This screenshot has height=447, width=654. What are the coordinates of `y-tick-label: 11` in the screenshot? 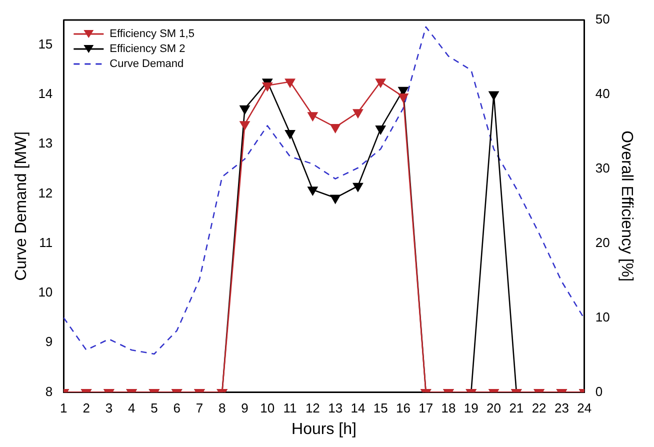 It's located at (46, 242).